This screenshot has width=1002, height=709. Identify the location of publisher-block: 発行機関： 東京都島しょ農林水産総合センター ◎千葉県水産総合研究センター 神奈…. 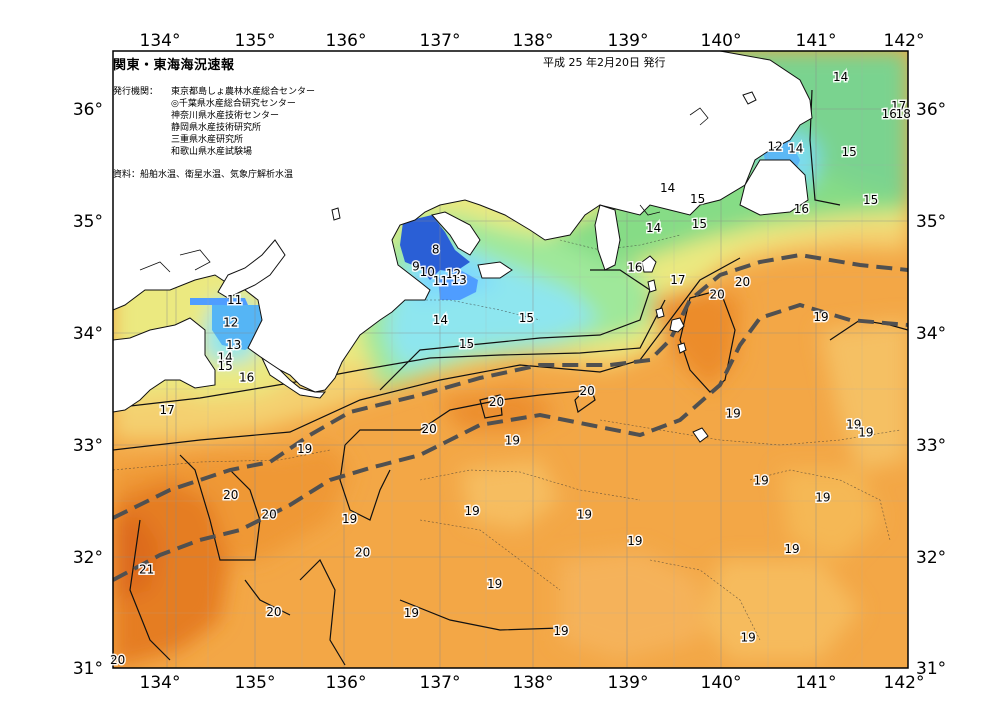
(243, 122).